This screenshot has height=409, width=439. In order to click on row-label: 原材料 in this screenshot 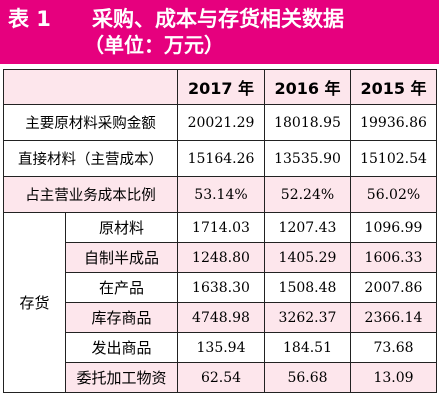, I will do `click(121, 227)`.